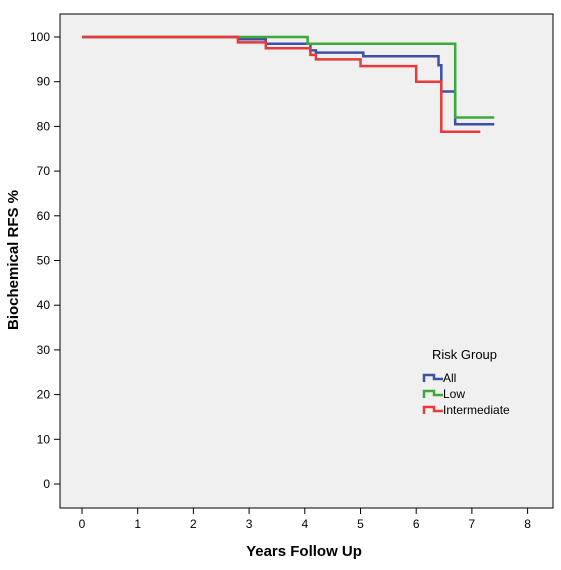  I want to click on x-tick-label: 2, so click(193, 524).